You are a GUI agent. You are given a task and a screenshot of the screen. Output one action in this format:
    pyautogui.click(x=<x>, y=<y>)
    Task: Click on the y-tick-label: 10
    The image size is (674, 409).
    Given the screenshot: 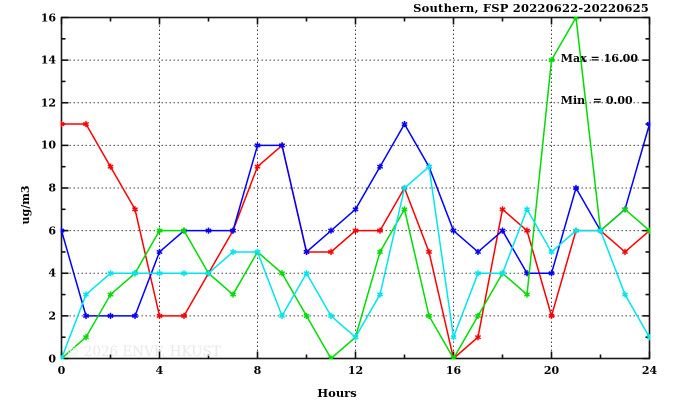 What is the action you would take?
    pyautogui.click(x=48, y=145)
    